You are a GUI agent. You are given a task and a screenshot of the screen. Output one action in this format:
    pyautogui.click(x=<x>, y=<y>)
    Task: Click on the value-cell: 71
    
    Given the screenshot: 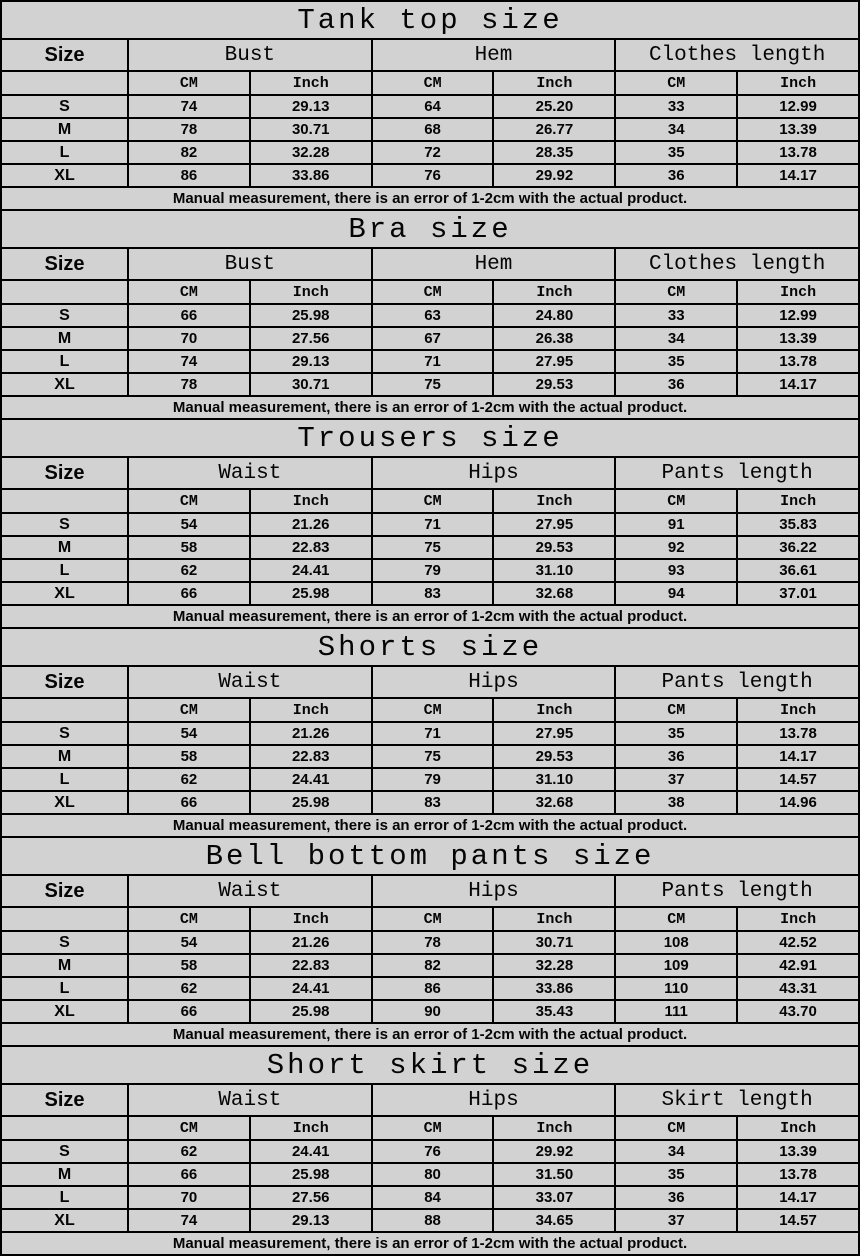 What is the action you would take?
    pyautogui.click(x=432, y=524)
    